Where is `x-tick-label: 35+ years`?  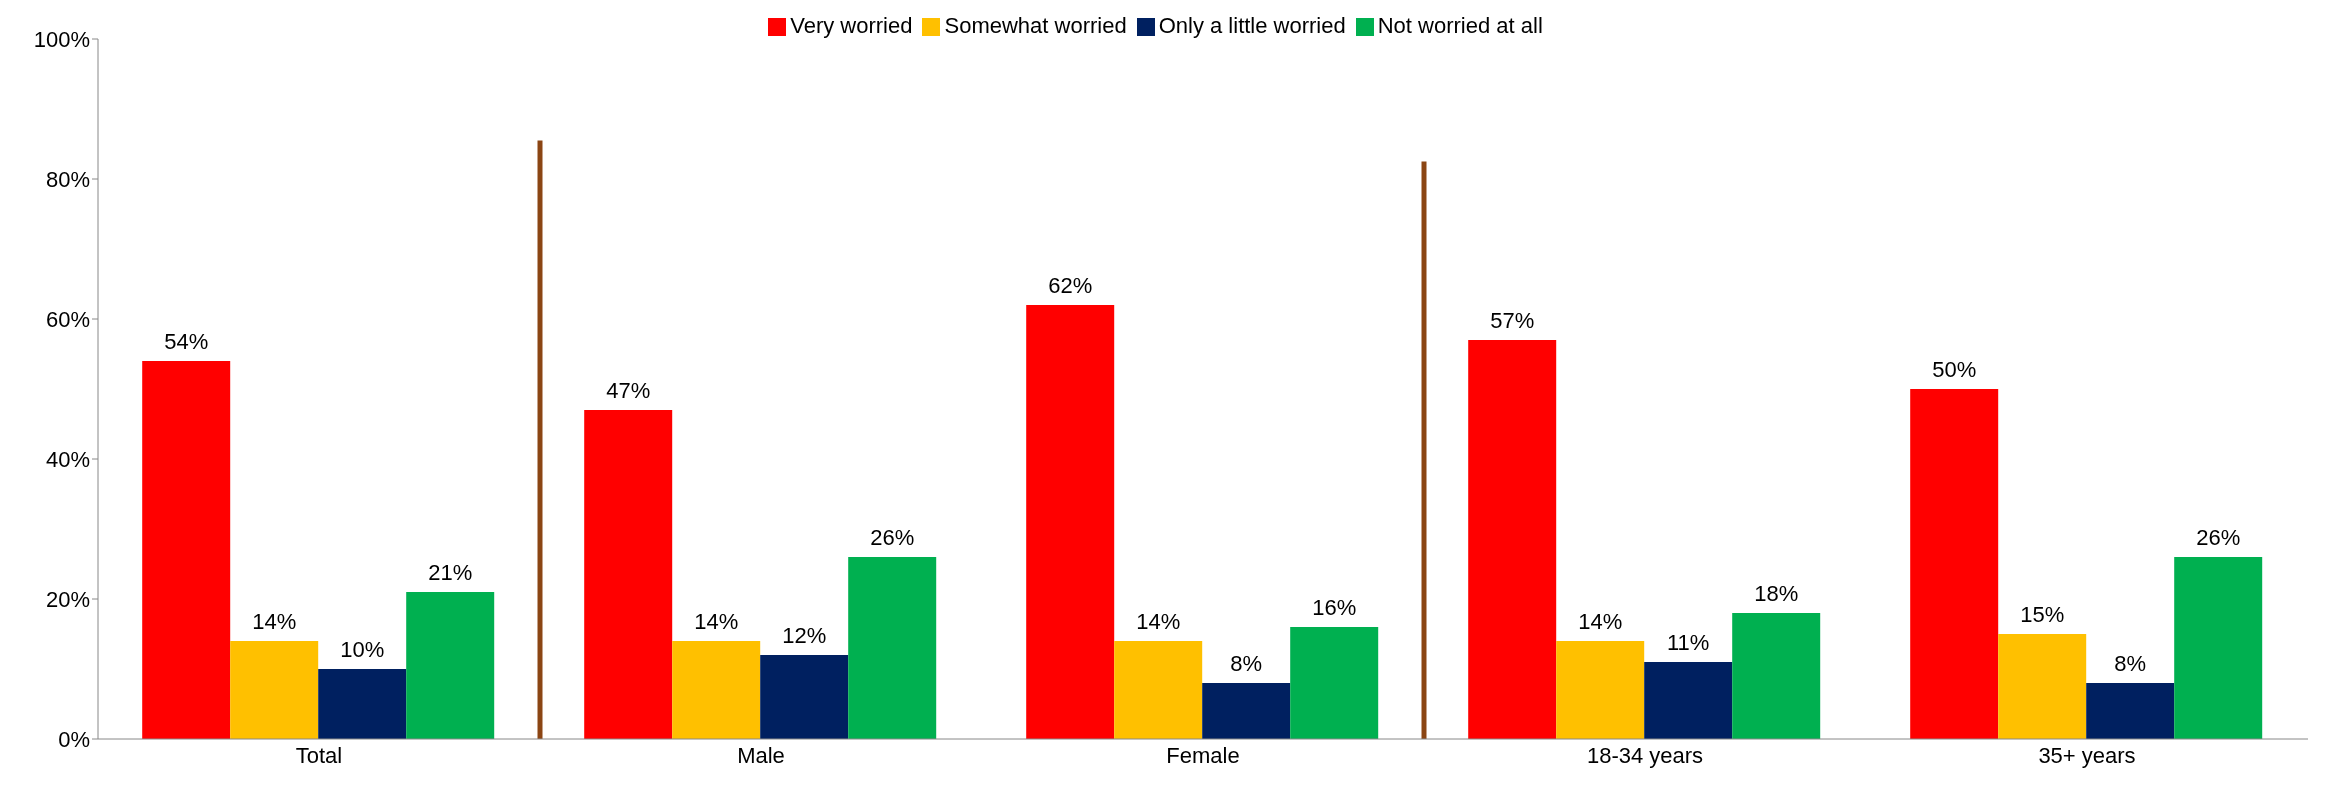
x-tick-label: 35+ years is located at coordinates (2087, 755).